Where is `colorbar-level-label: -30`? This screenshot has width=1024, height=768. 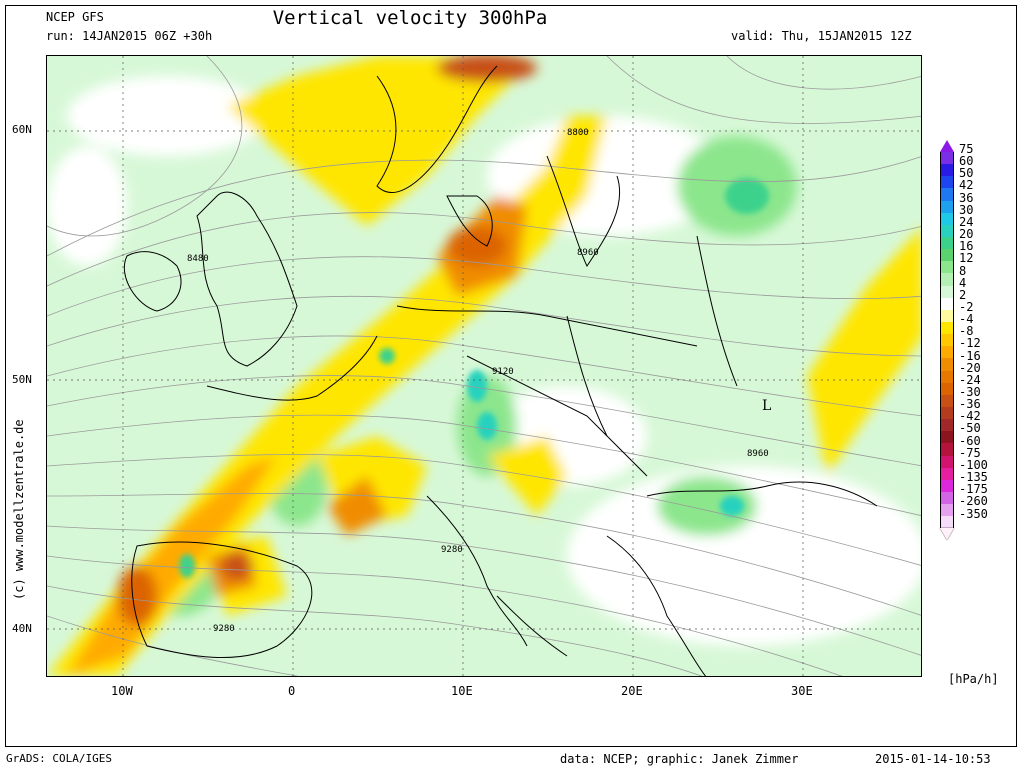
colorbar-level-label: -30 is located at coordinates (970, 392).